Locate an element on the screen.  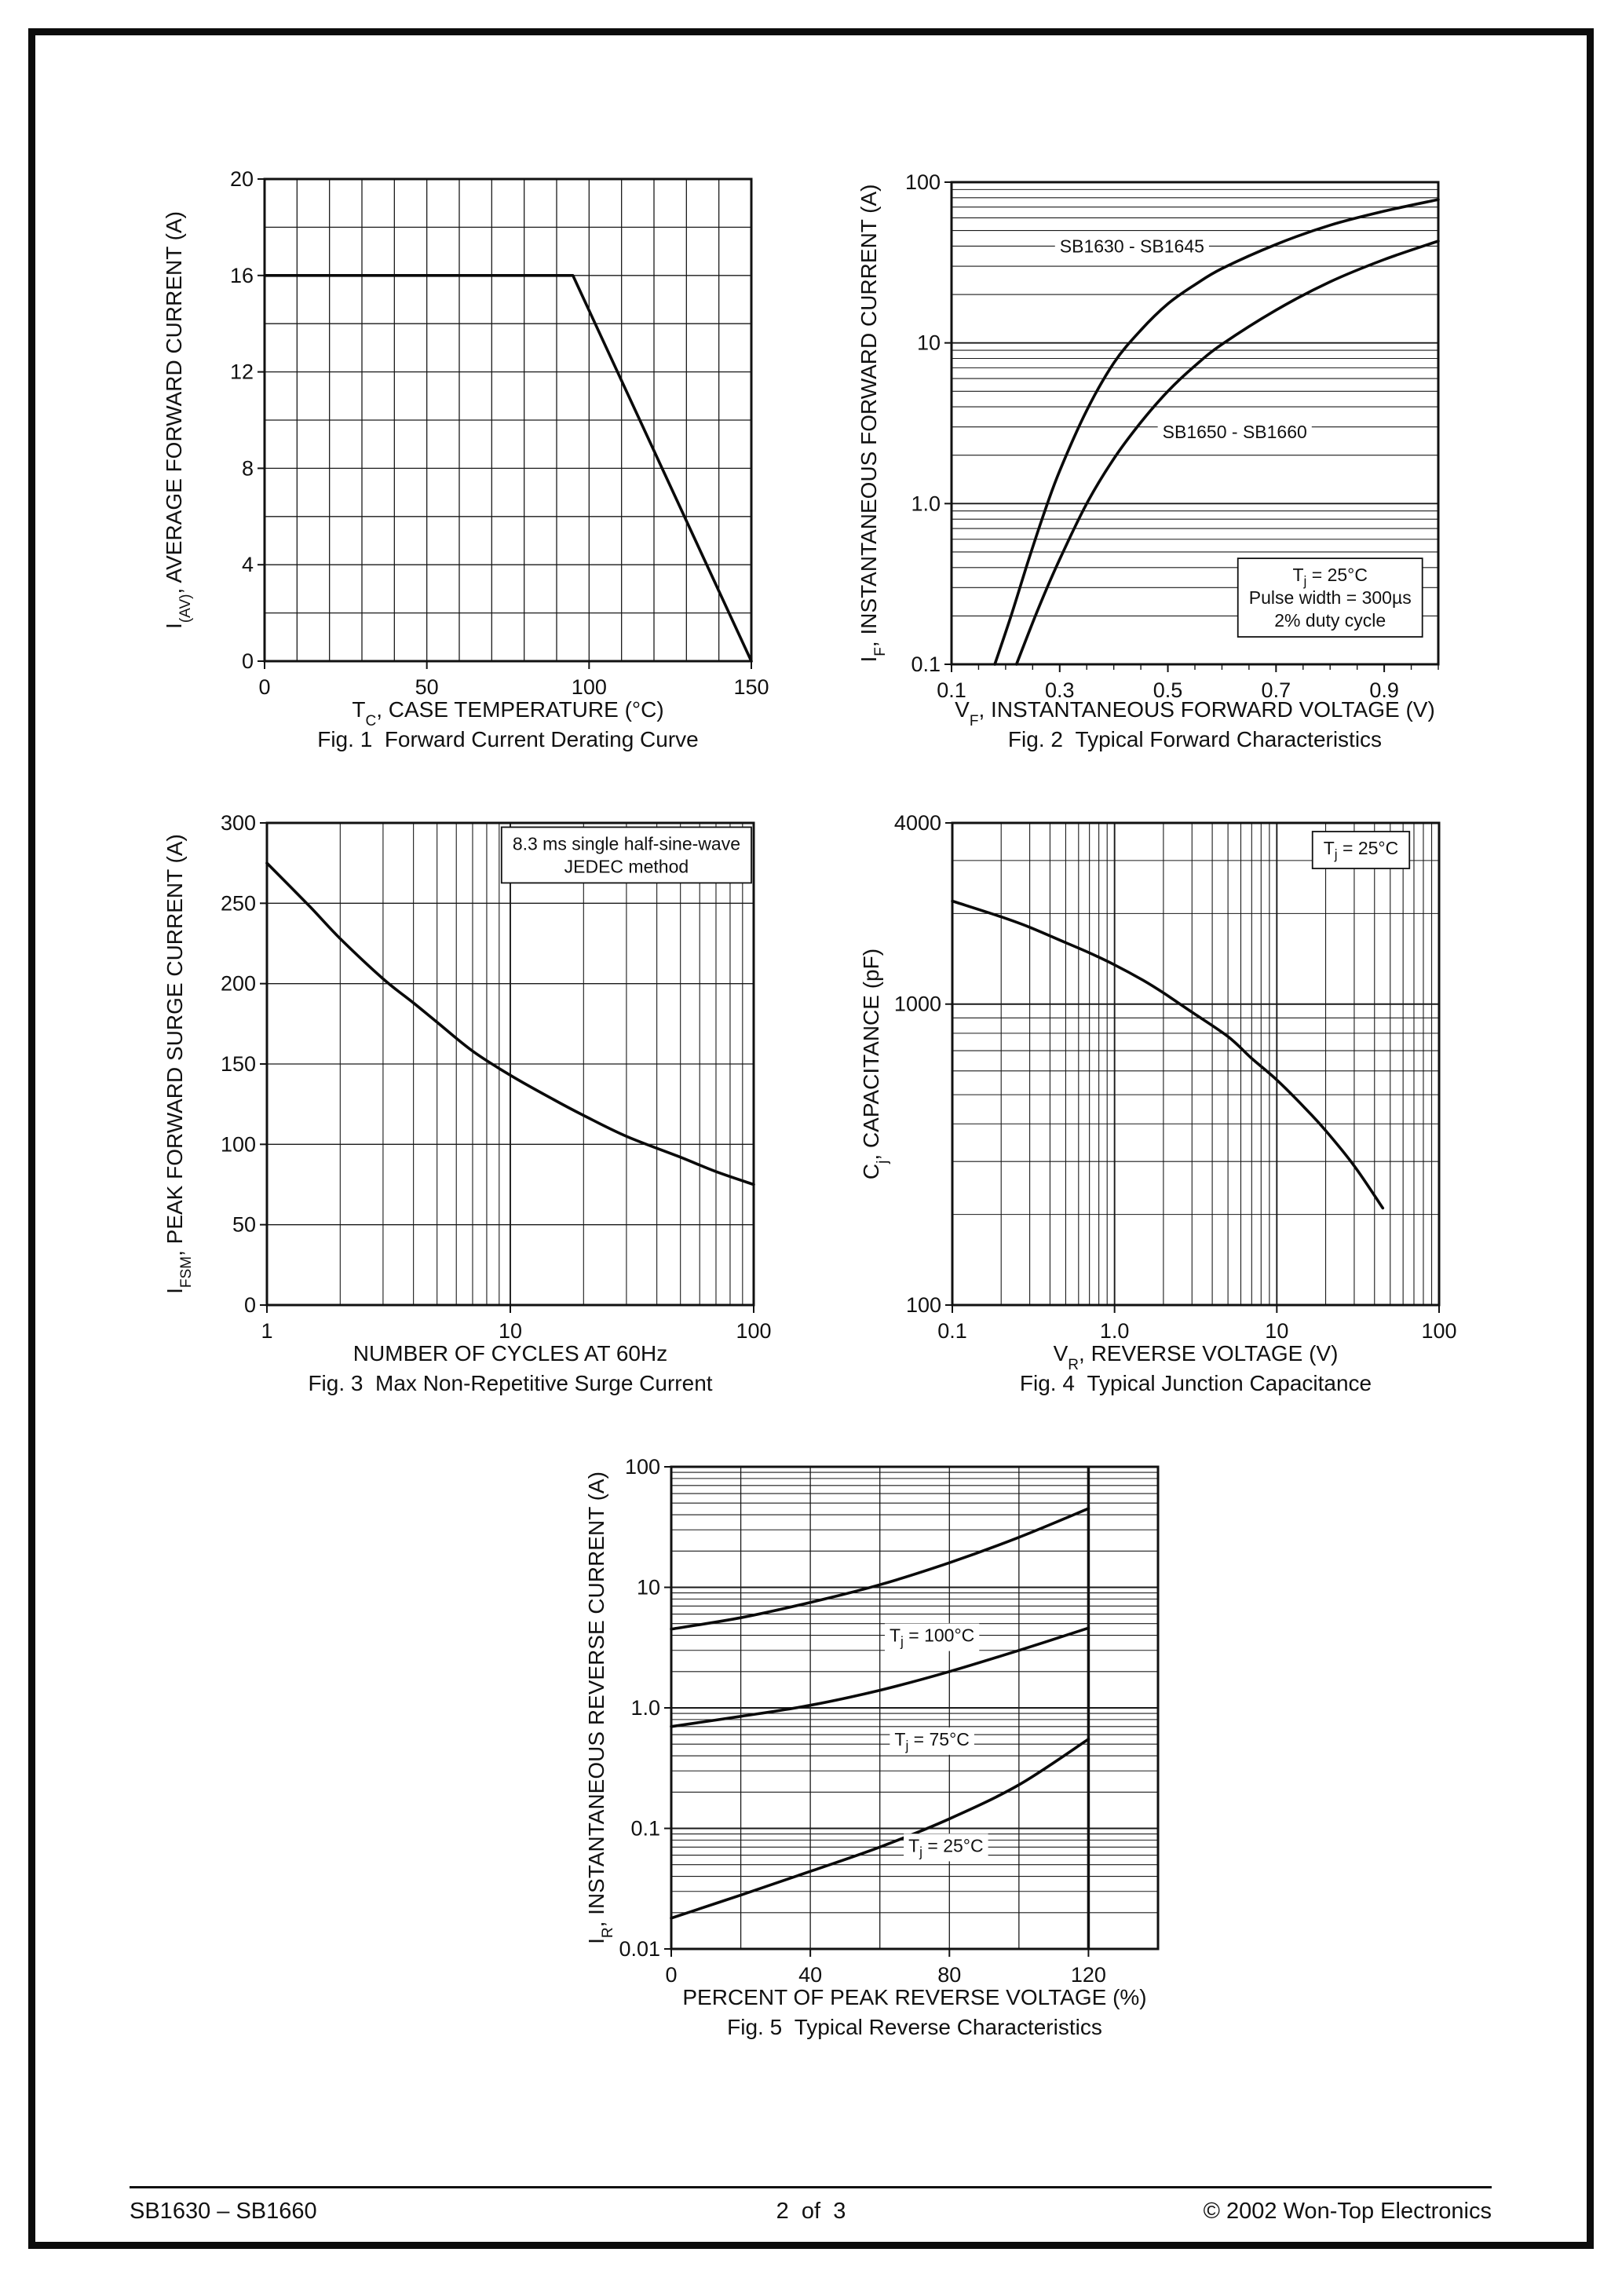
svg-text: 8 is located at coordinates (248, 468).